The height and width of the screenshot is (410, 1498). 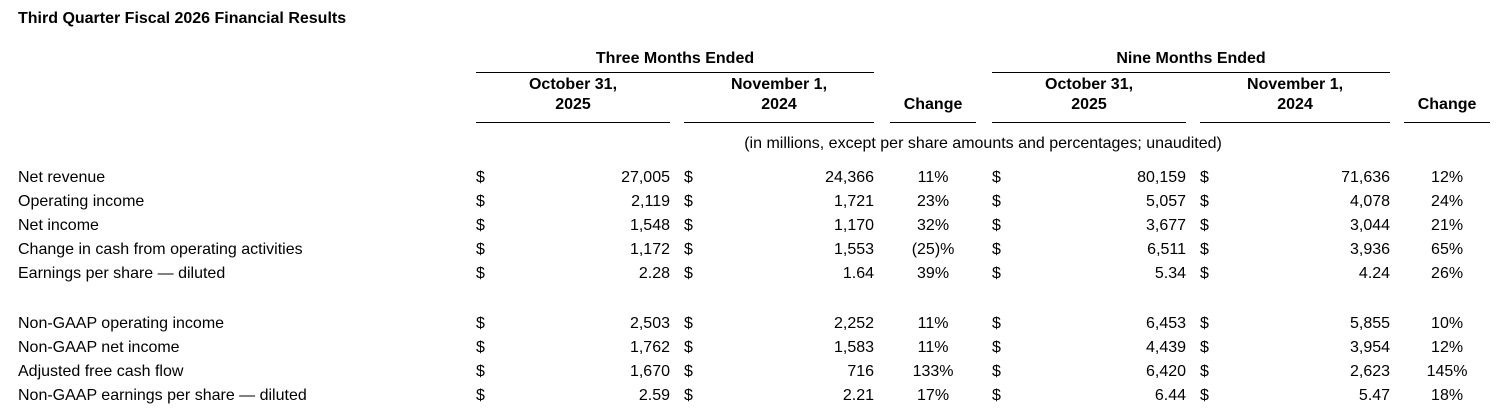 I want to click on row-label: Non-GAAP operating income, so click(x=121, y=323).